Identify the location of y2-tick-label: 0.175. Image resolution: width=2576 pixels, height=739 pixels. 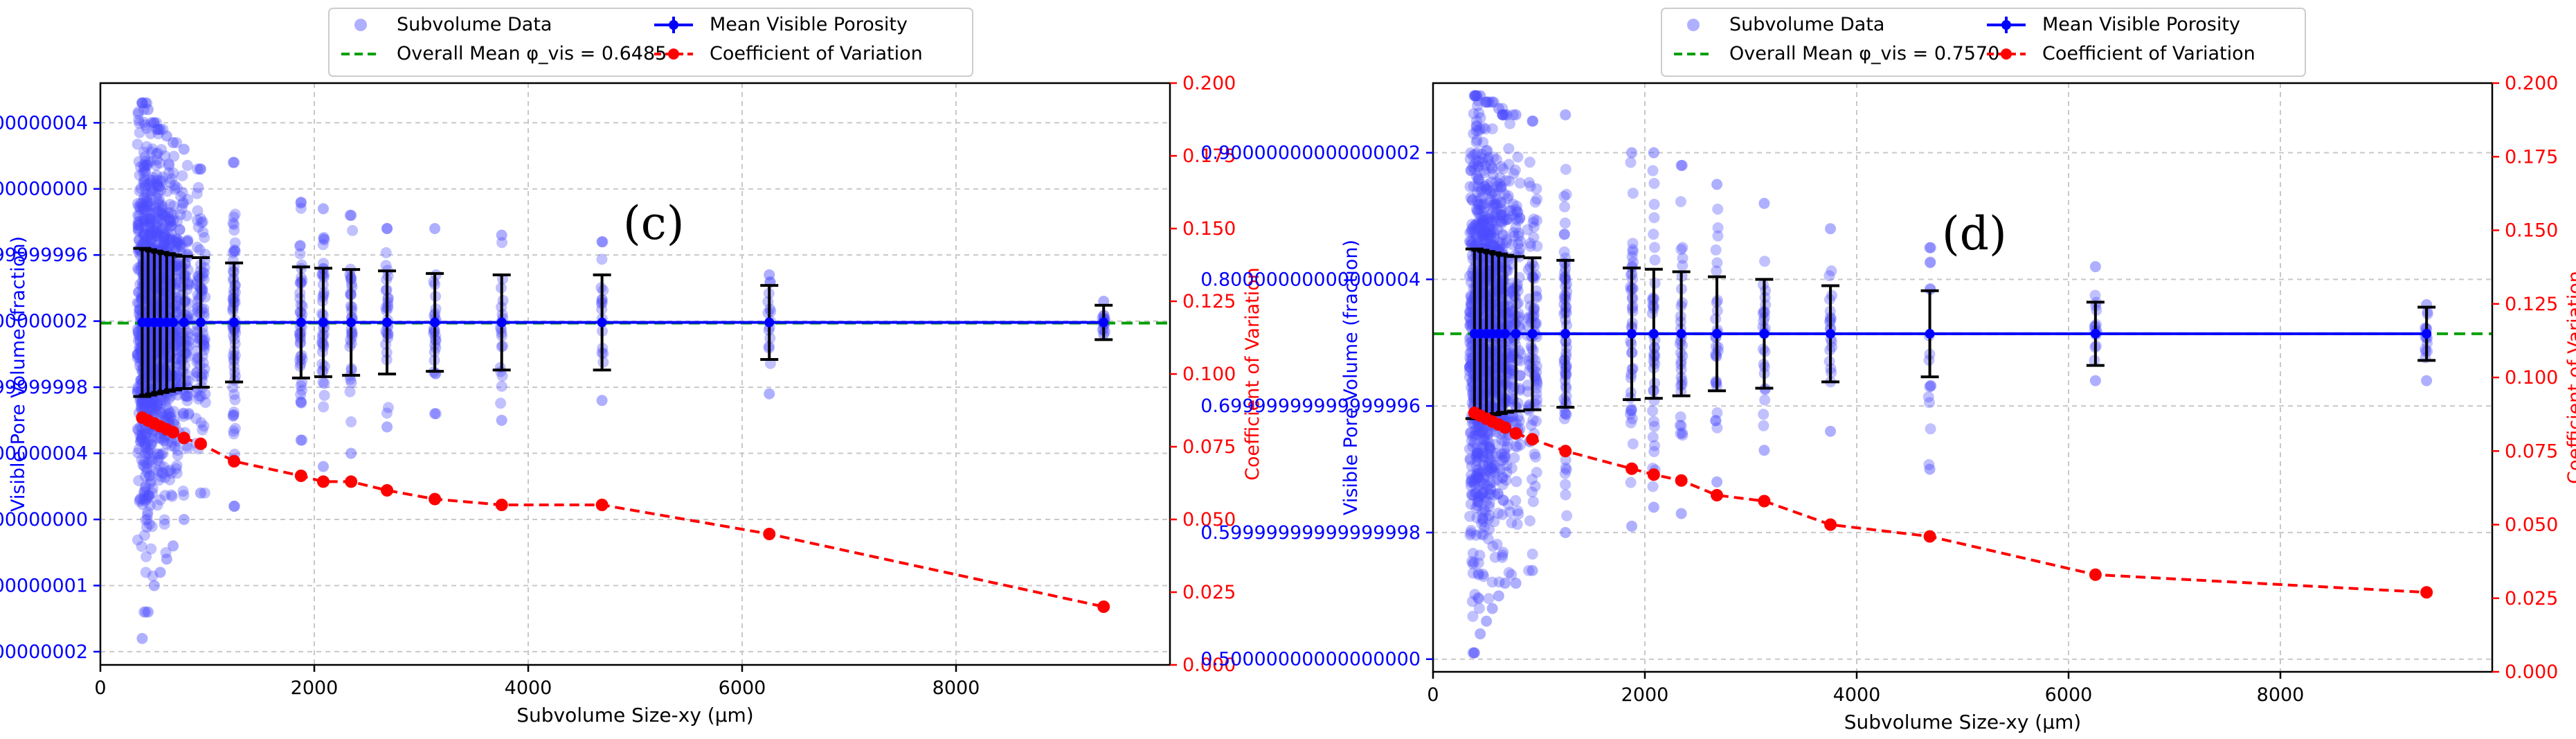
(1209, 156).